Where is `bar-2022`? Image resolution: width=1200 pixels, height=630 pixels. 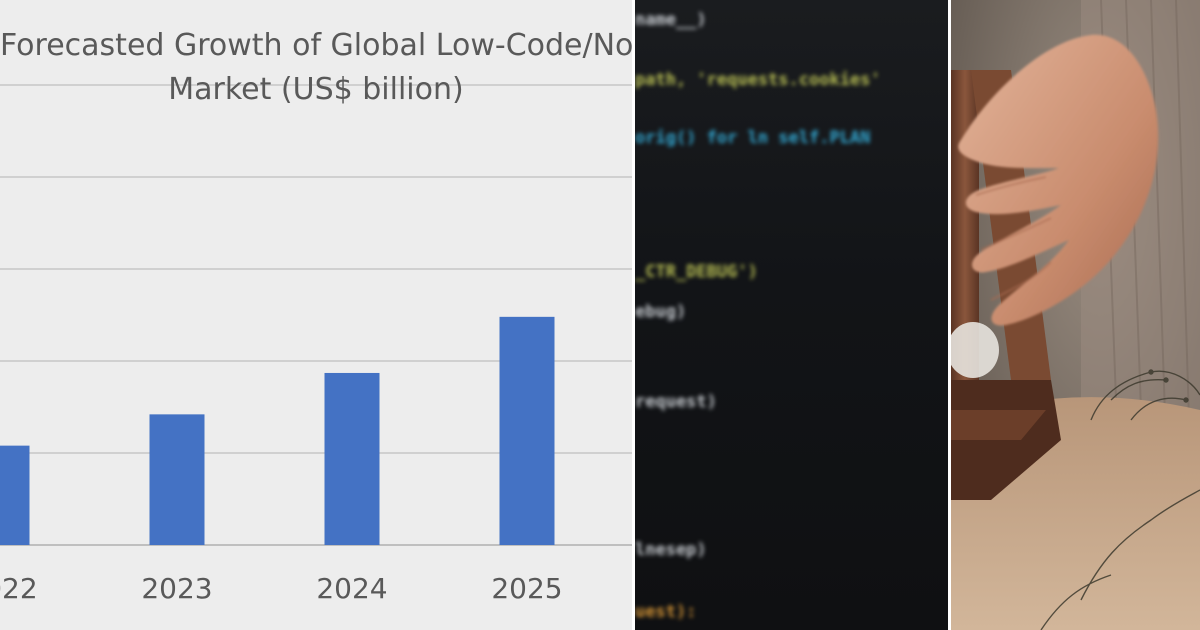
bar-2022 is located at coordinates (15, 495).